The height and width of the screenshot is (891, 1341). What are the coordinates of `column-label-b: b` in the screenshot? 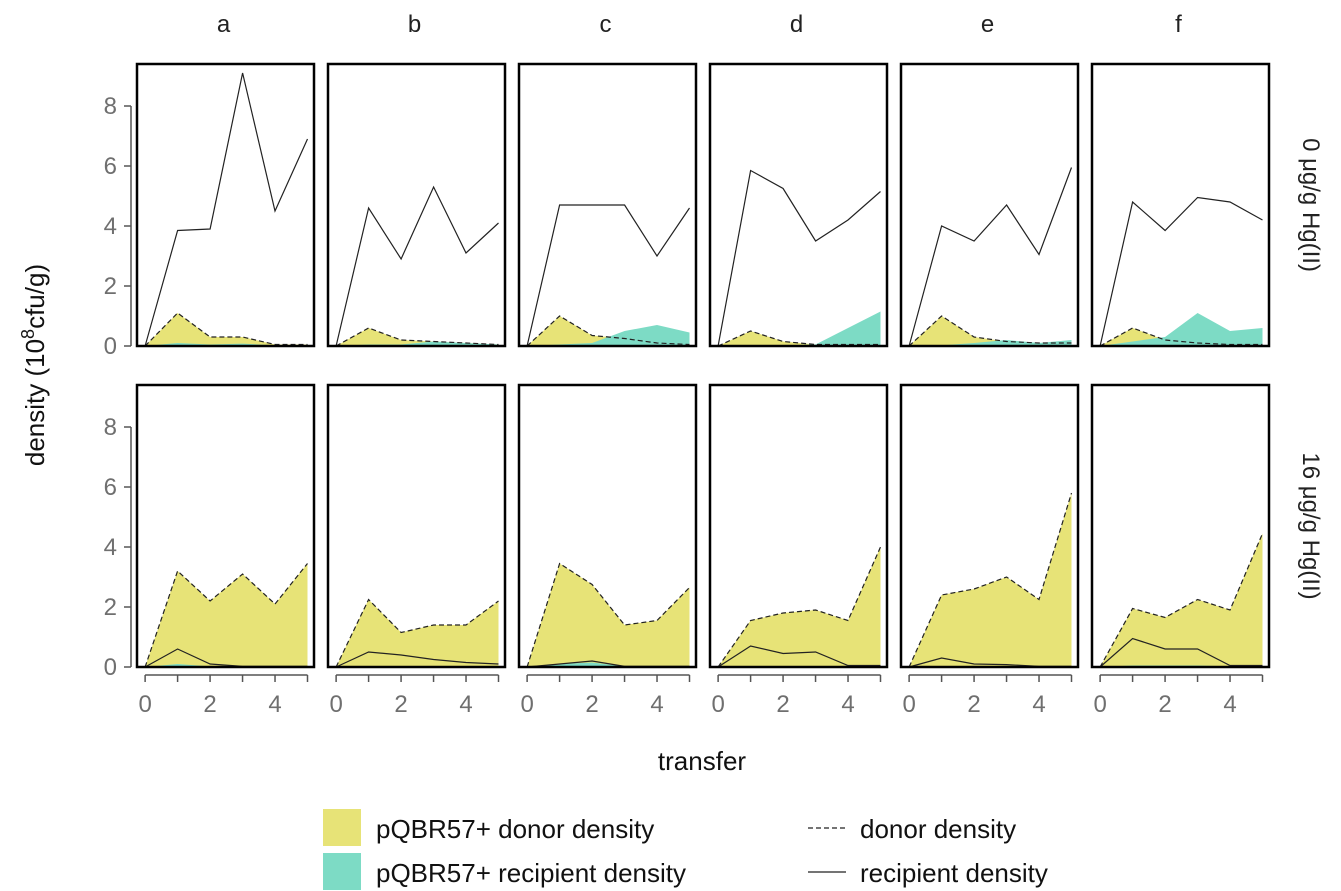 It's located at (414, 24).